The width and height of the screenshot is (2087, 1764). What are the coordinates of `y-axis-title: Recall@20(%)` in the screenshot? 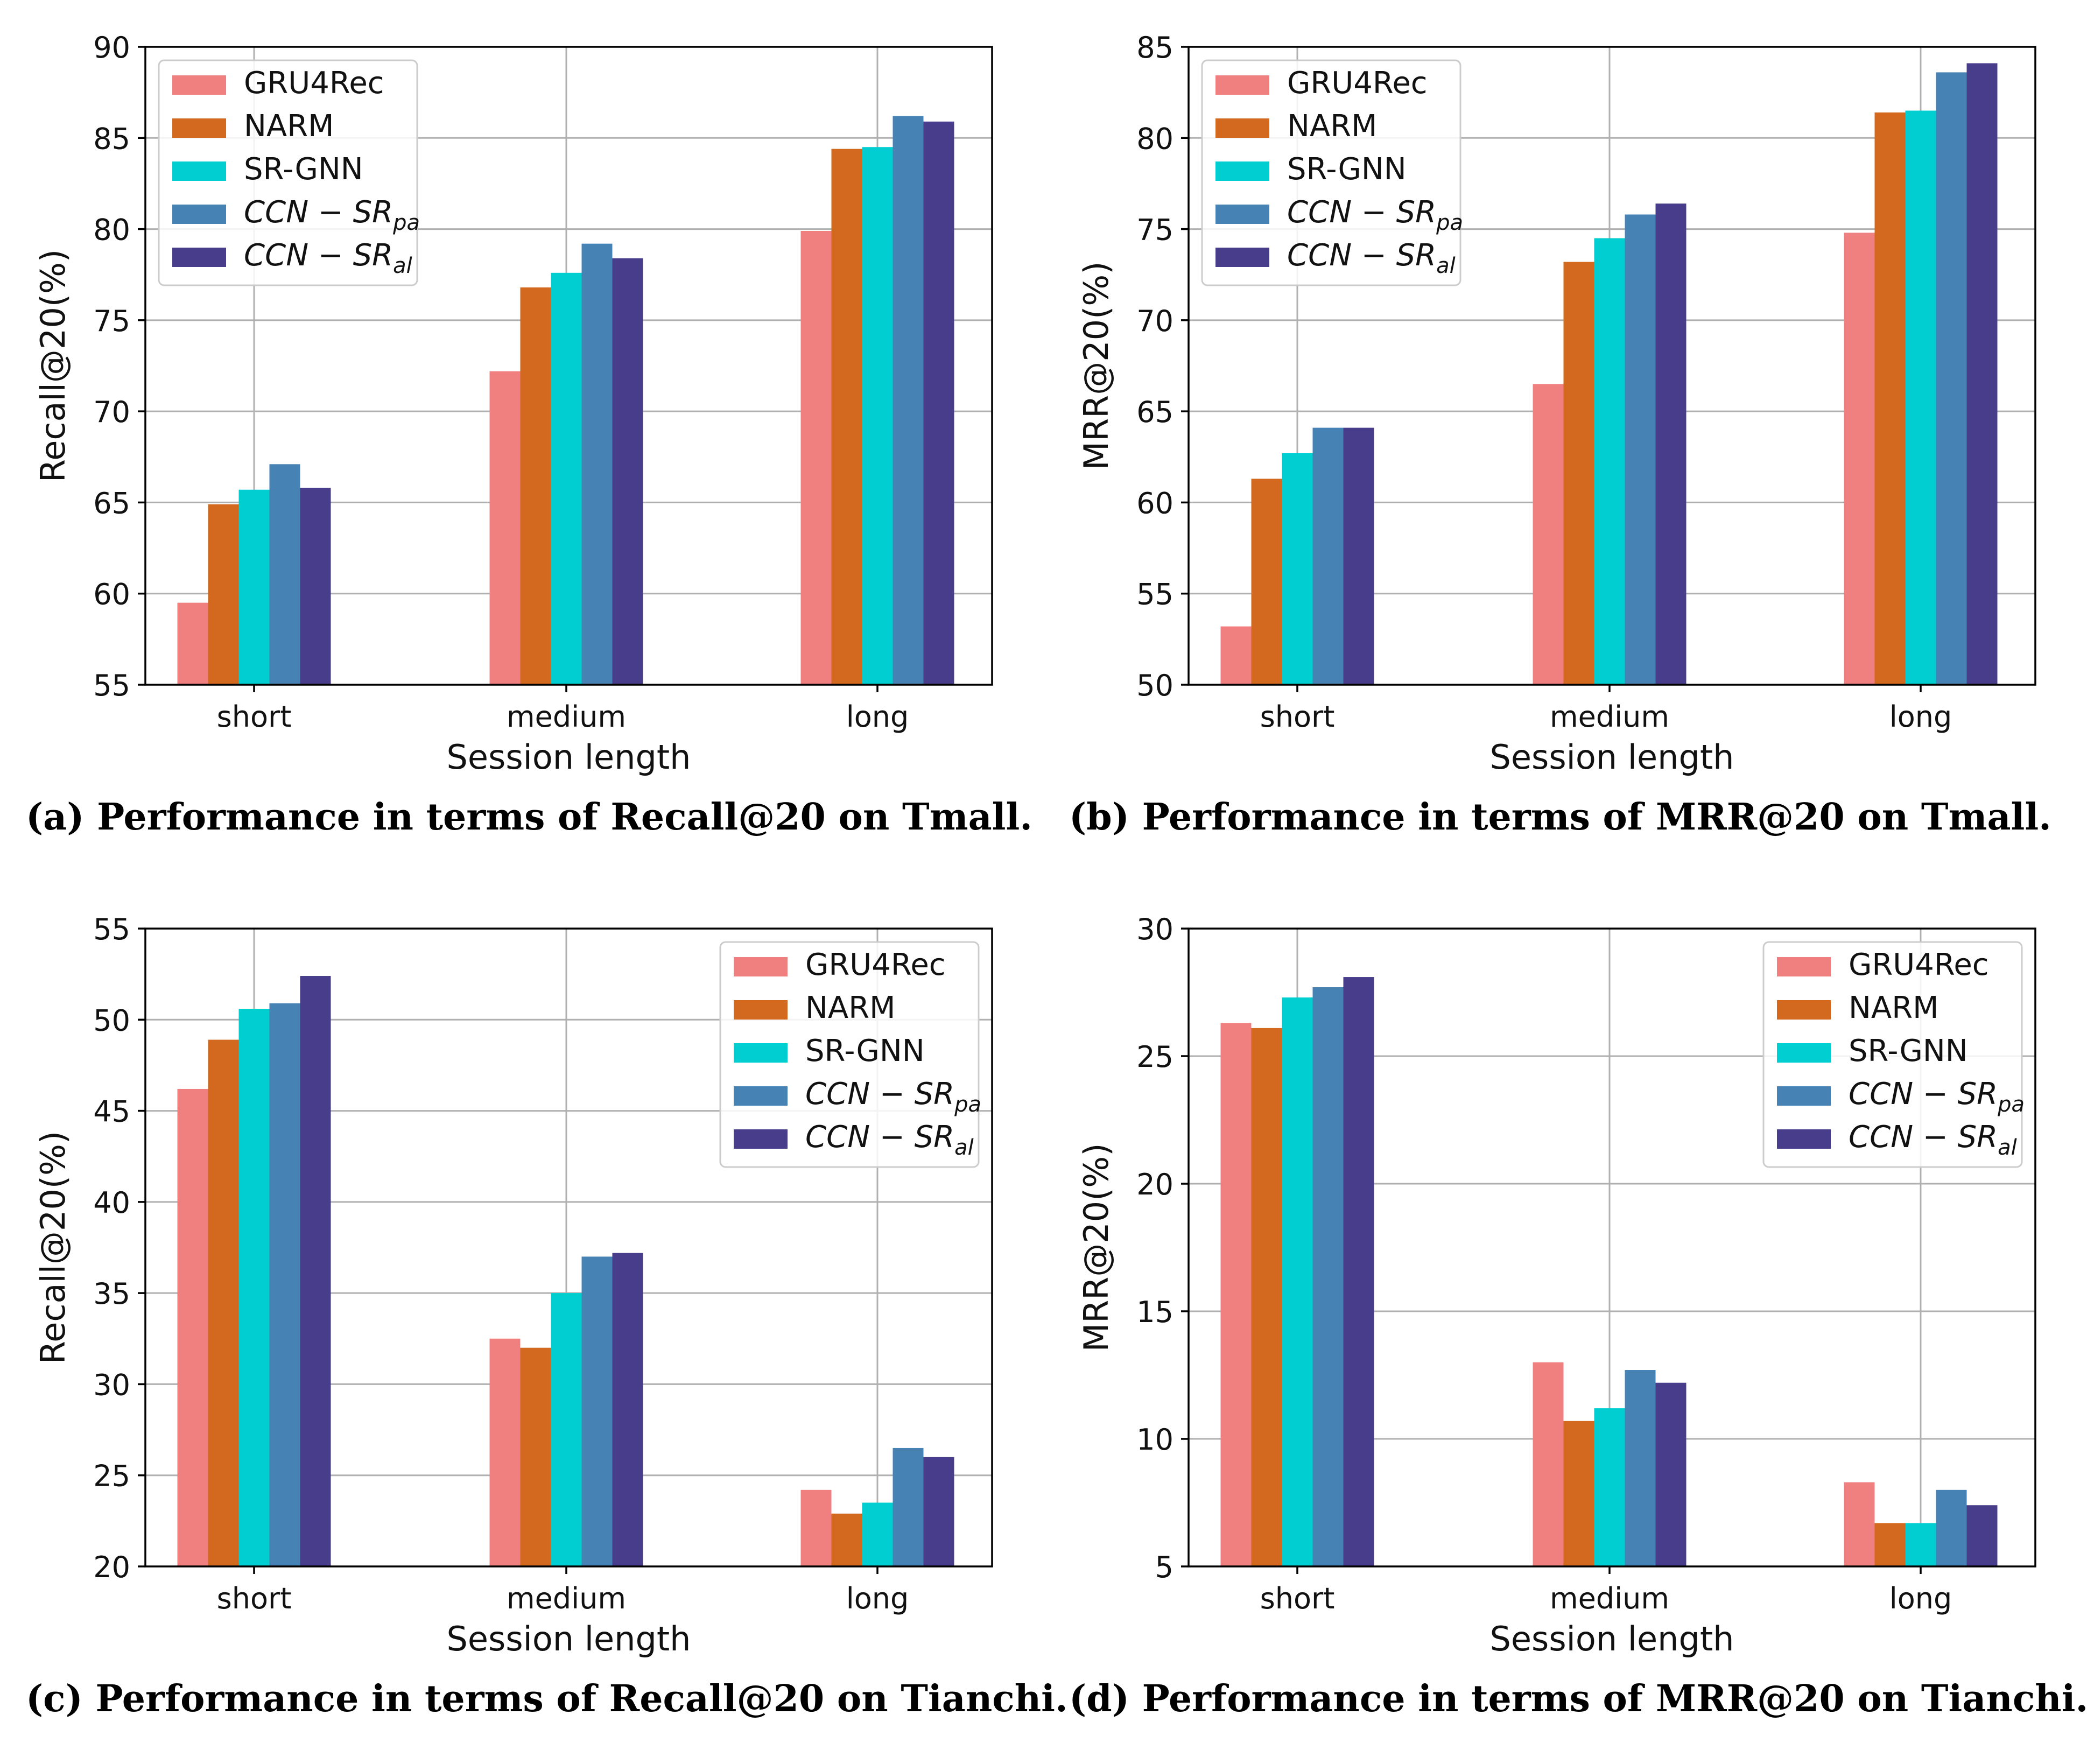 It's located at (53, 365).